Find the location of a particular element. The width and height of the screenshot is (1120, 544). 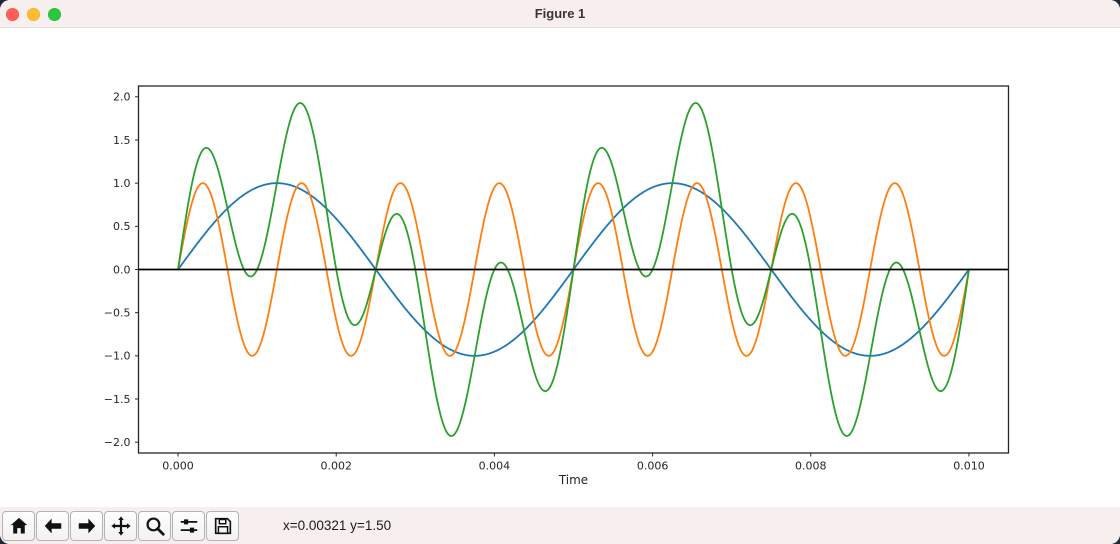

y-tick-label: −2.0 is located at coordinates (117, 442).